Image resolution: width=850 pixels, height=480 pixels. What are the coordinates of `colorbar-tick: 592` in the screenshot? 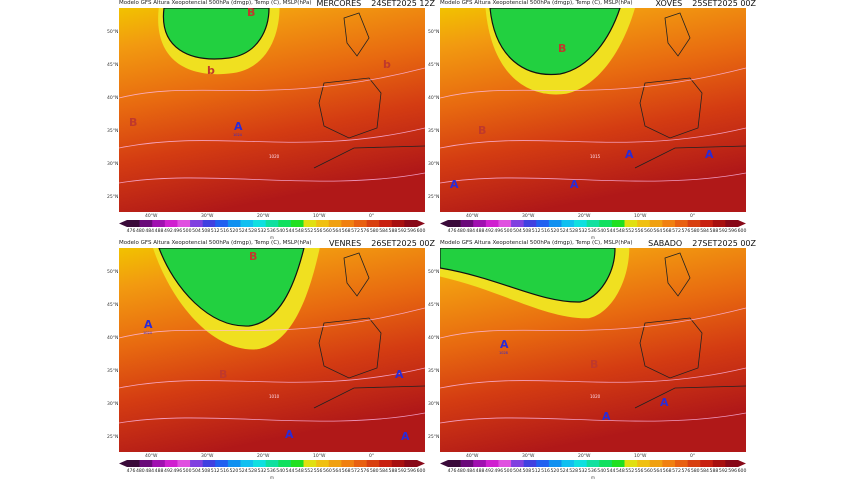 It's located at (723, 471).